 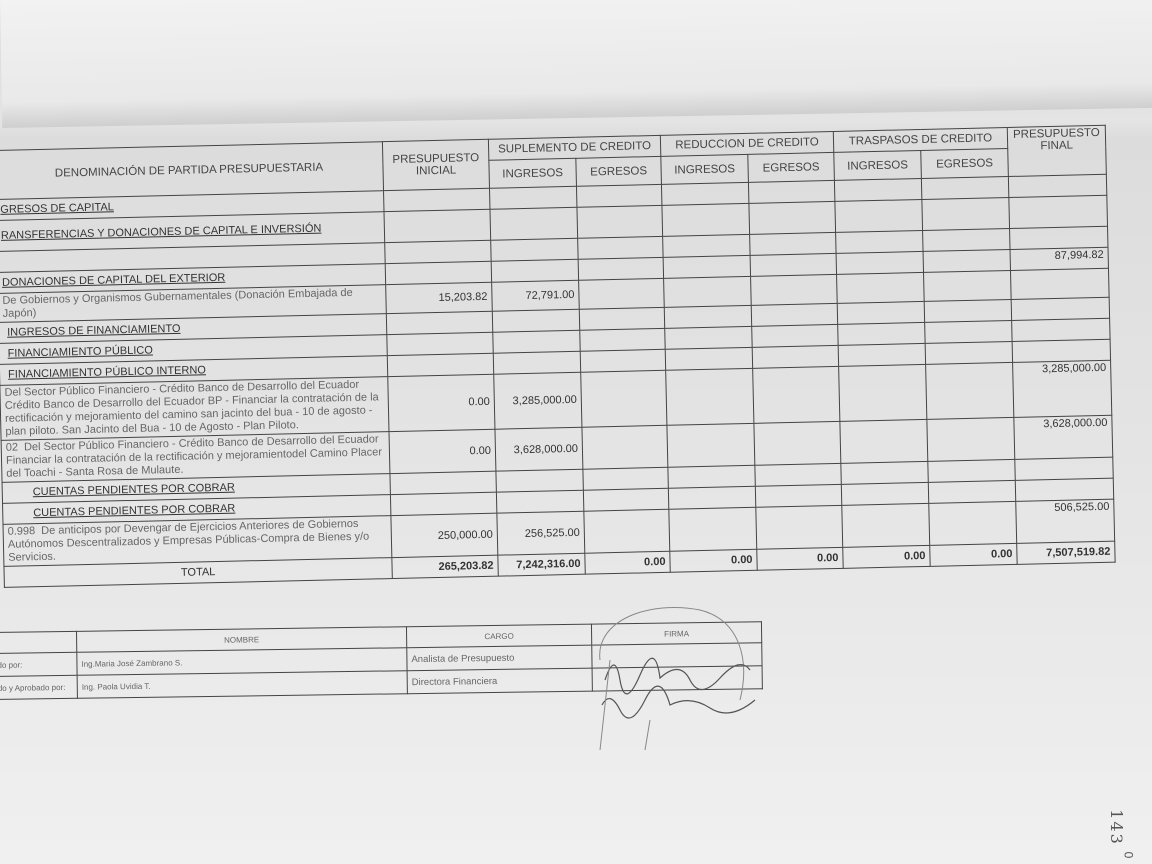 What do you see at coordinates (677, 678) in the screenshot?
I see `handwritten-signatures` at bounding box center [677, 678].